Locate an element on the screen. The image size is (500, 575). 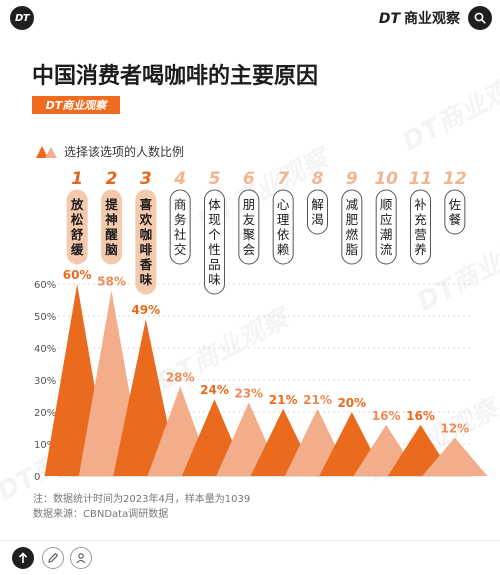
brand-name: DT 商业观察 is located at coordinates (419, 18).